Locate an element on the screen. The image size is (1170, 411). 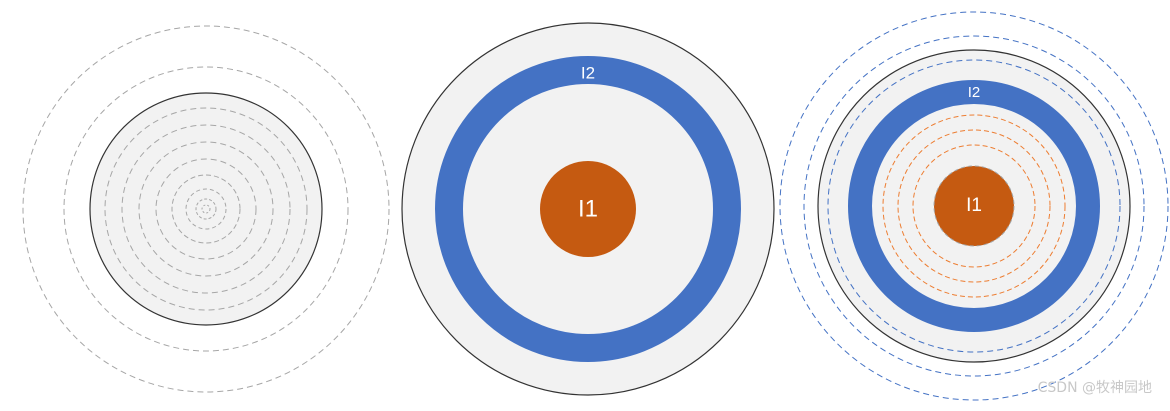
conductor-disk is located at coordinates (206, 209).